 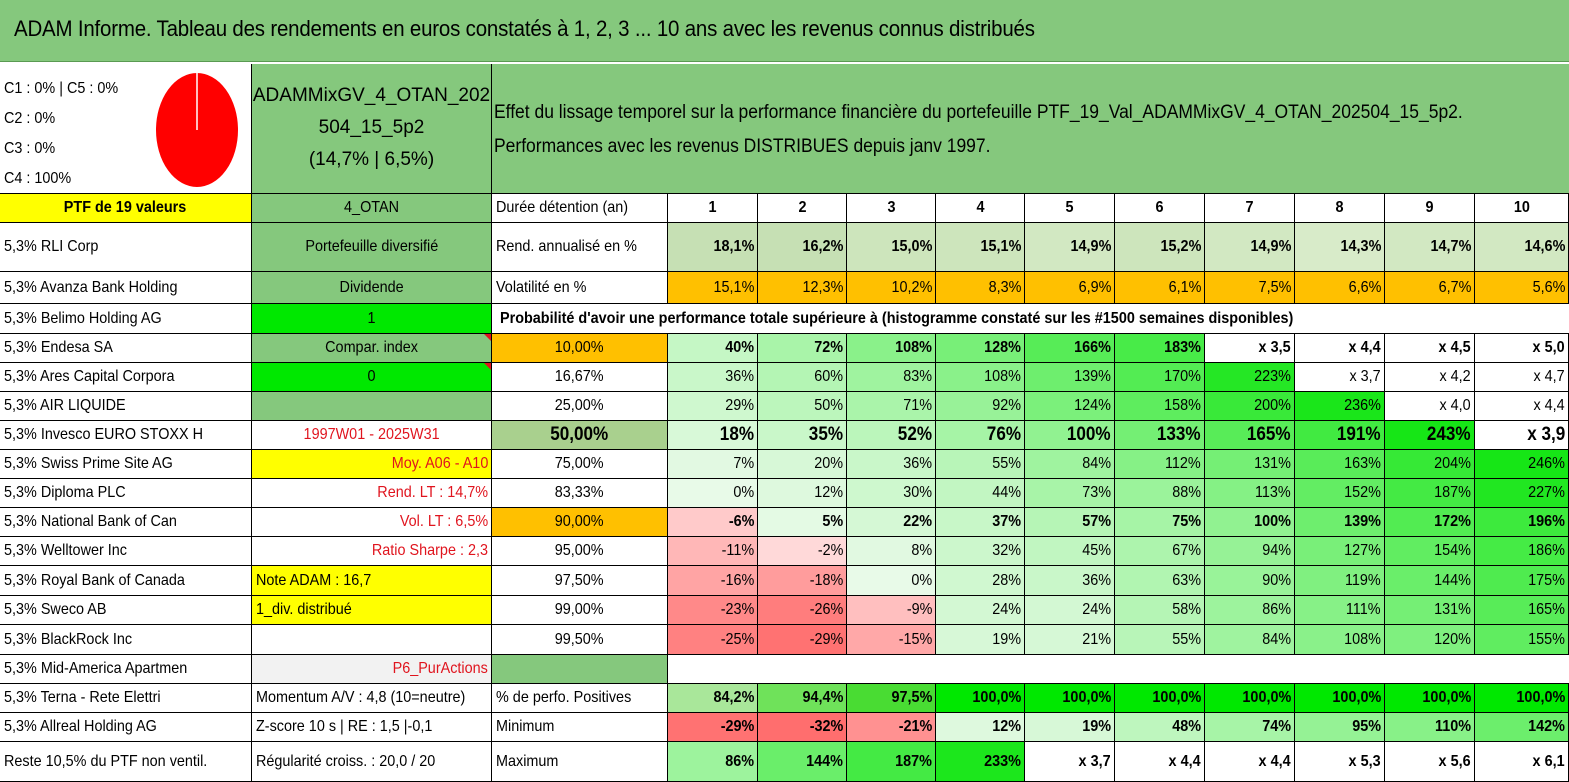 I want to click on comparison-index-text: Compar. index, so click(x=371, y=347).